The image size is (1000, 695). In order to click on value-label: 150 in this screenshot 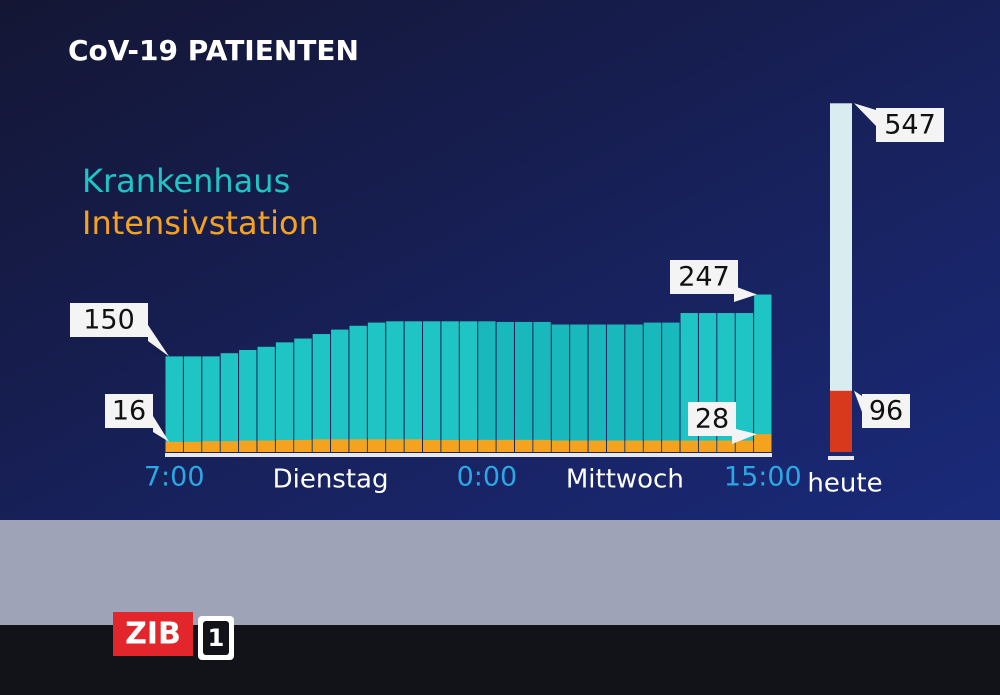, I will do `click(109, 320)`.